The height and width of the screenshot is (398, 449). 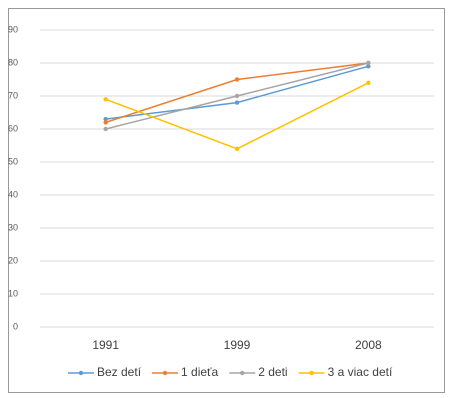 What do you see at coordinates (105, 345) in the screenshot?
I see `x-tick-label: 1991` at bounding box center [105, 345].